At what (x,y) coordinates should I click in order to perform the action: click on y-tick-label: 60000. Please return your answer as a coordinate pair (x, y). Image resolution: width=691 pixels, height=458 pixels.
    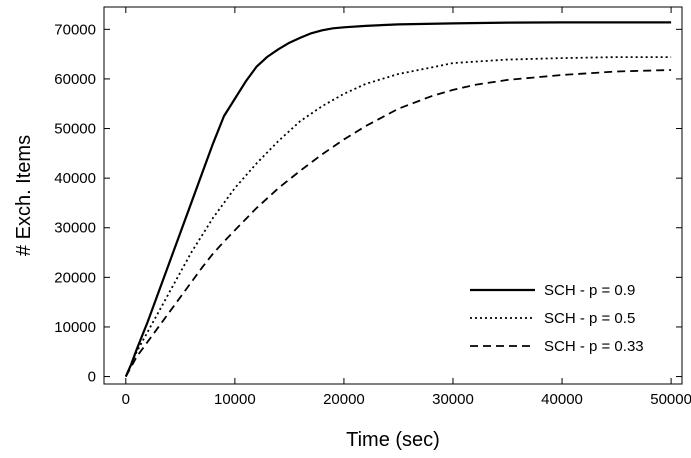
    Looking at the image, I should click on (75, 79).